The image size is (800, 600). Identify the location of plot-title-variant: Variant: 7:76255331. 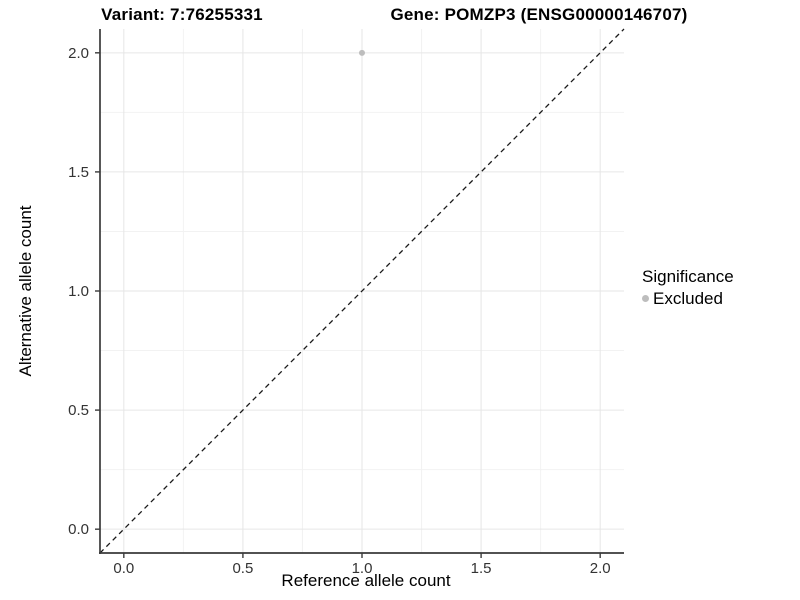
(182, 14).